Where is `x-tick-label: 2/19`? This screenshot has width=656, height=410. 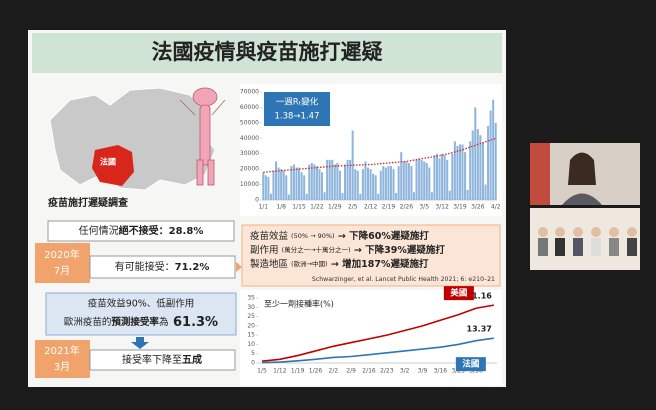 x-tick-label: 2/19 is located at coordinates (389, 207).